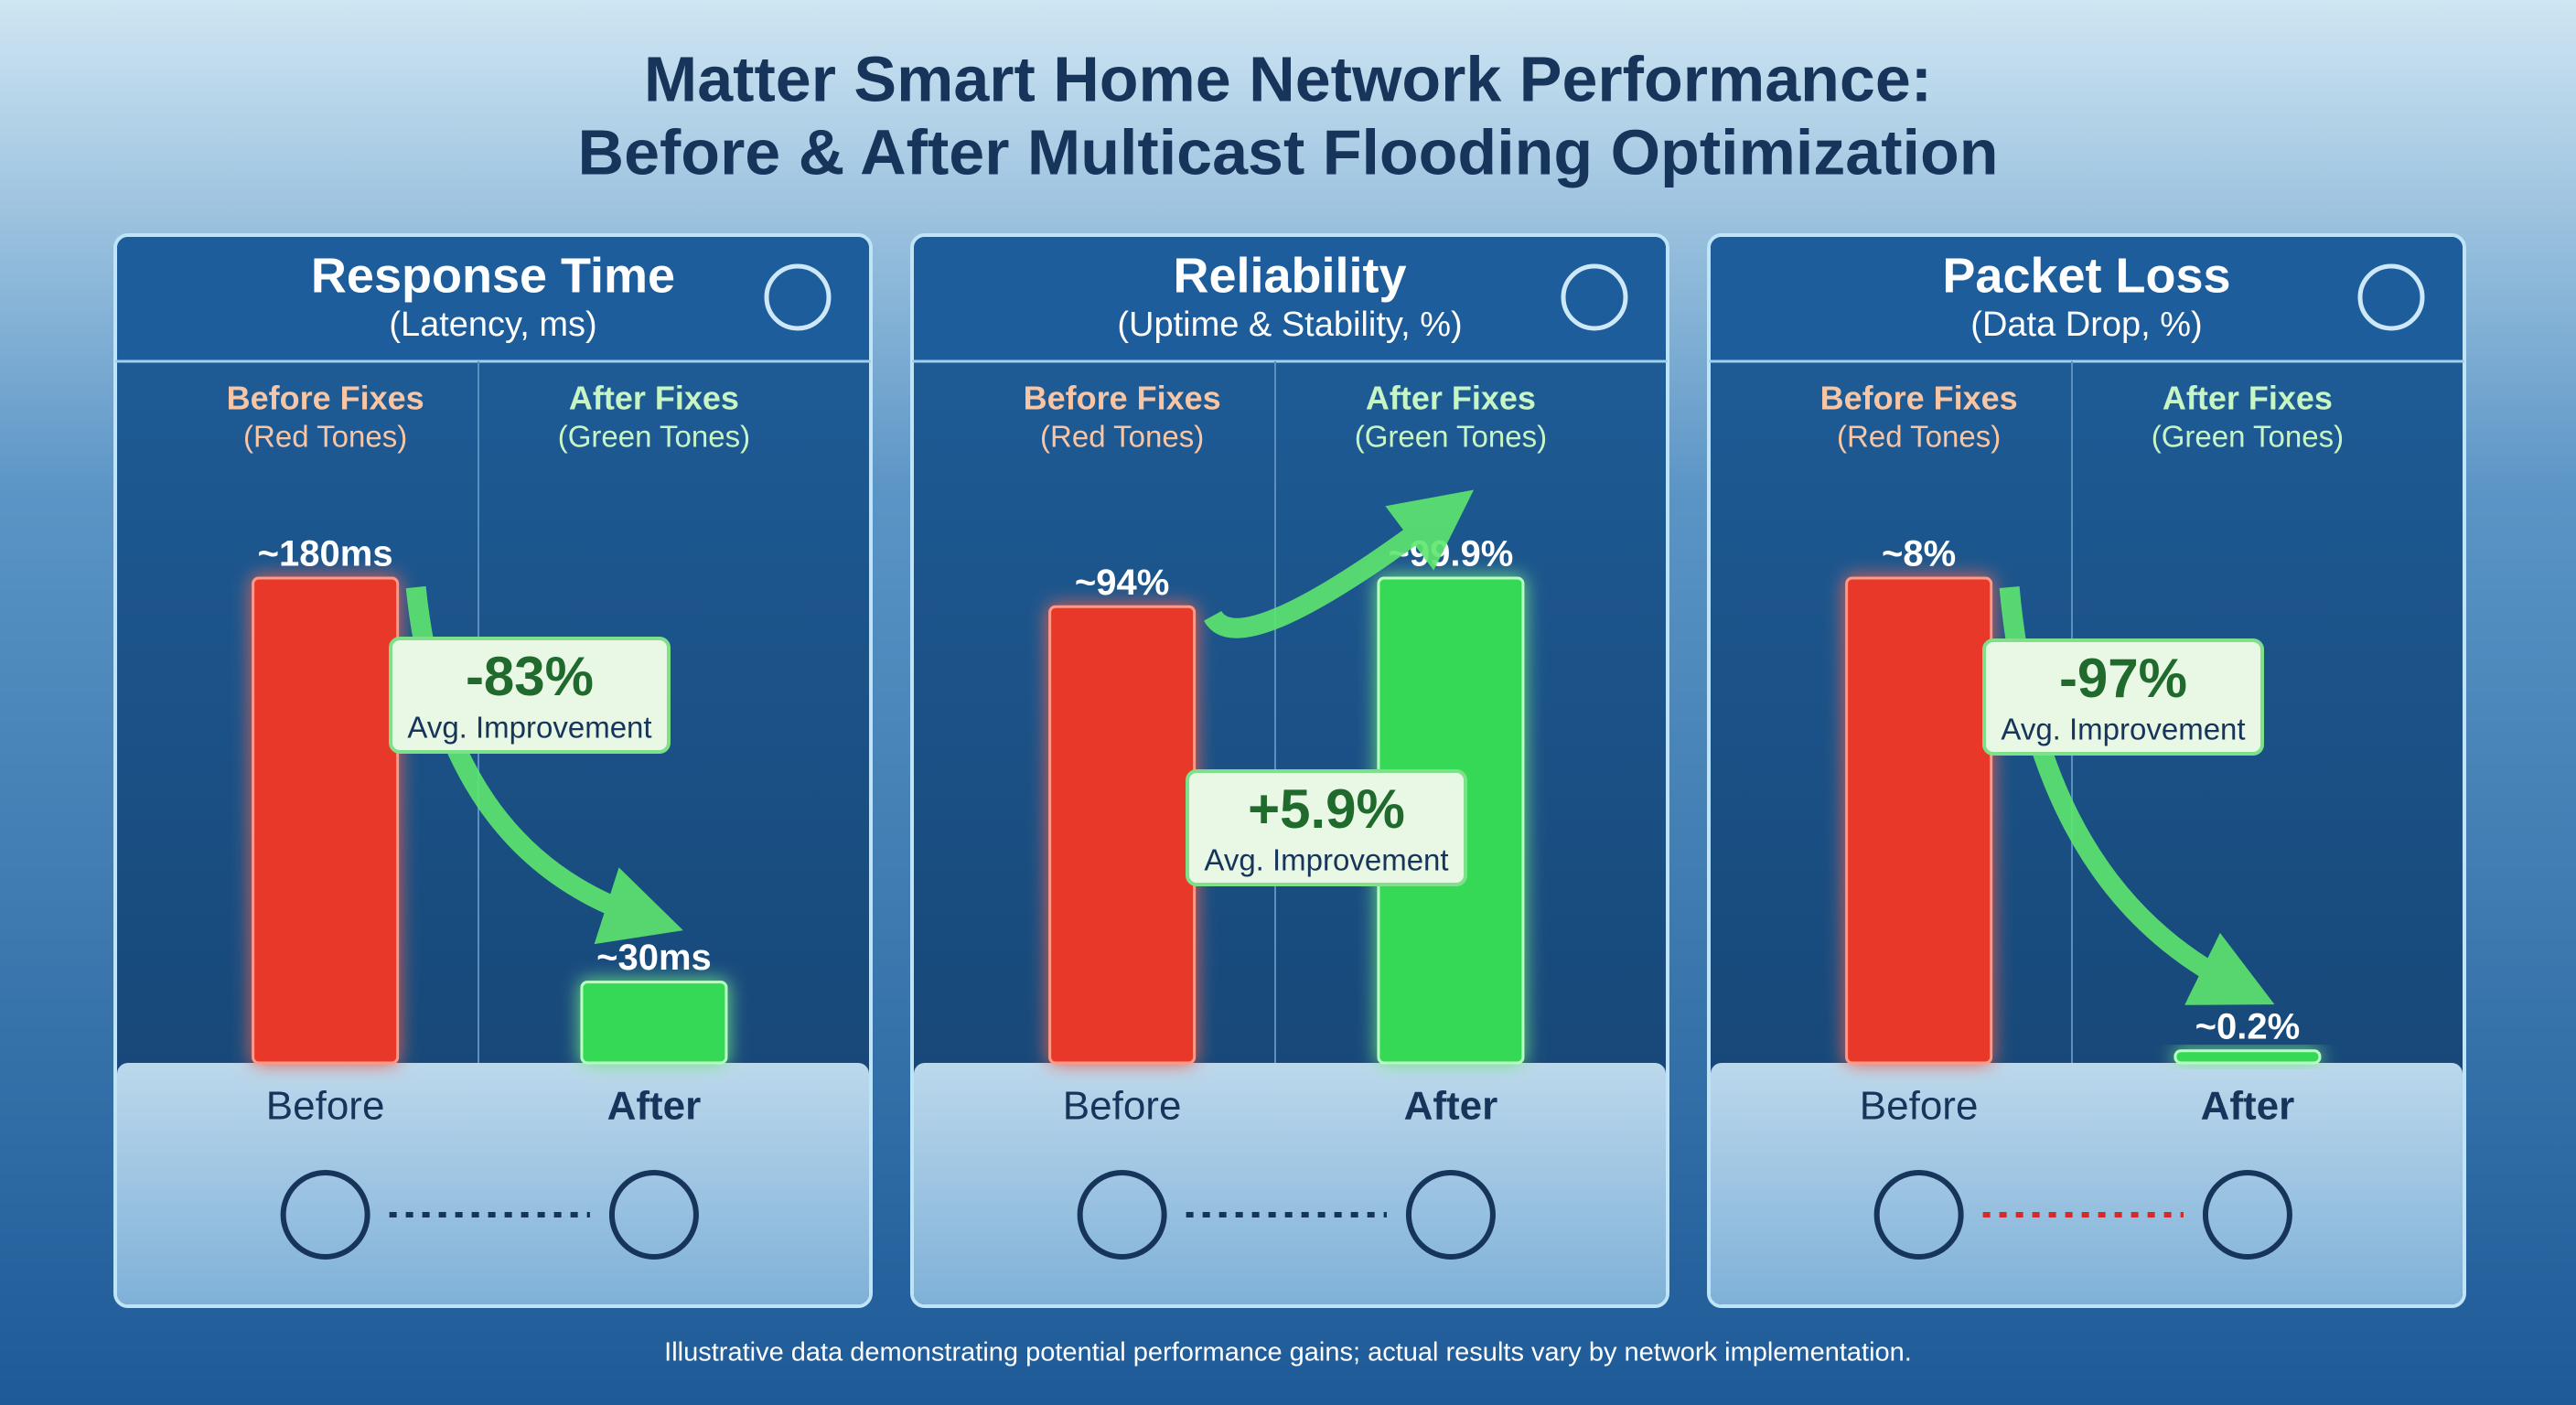  What do you see at coordinates (530, 676) in the screenshot?
I see `improvement-value: -83%` at bounding box center [530, 676].